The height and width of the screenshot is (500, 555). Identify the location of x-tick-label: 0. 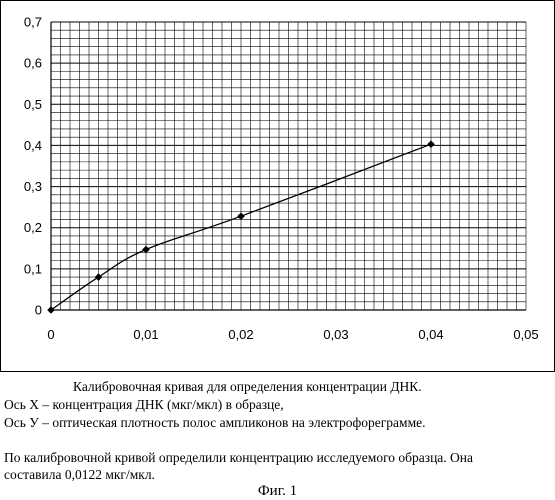
(50, 334).